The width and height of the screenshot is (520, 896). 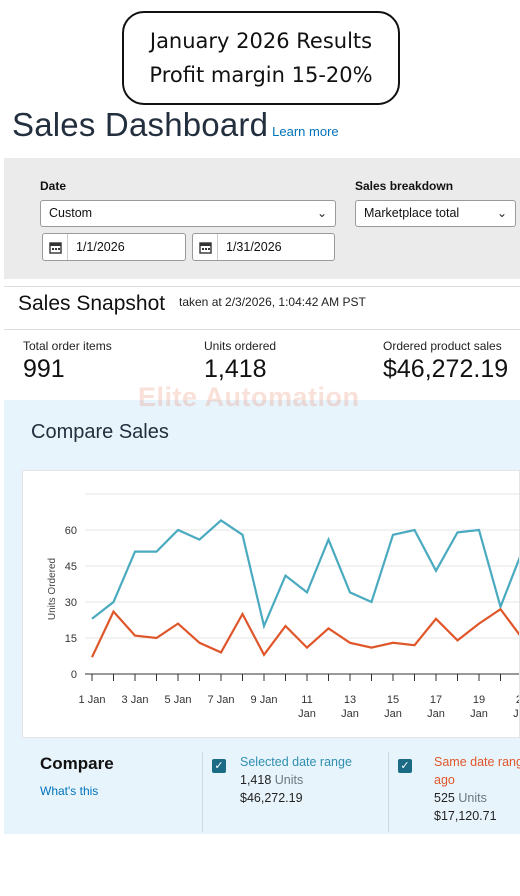 I want to click on selected-range-units-suffix: Units, so click(x=289, y=780).